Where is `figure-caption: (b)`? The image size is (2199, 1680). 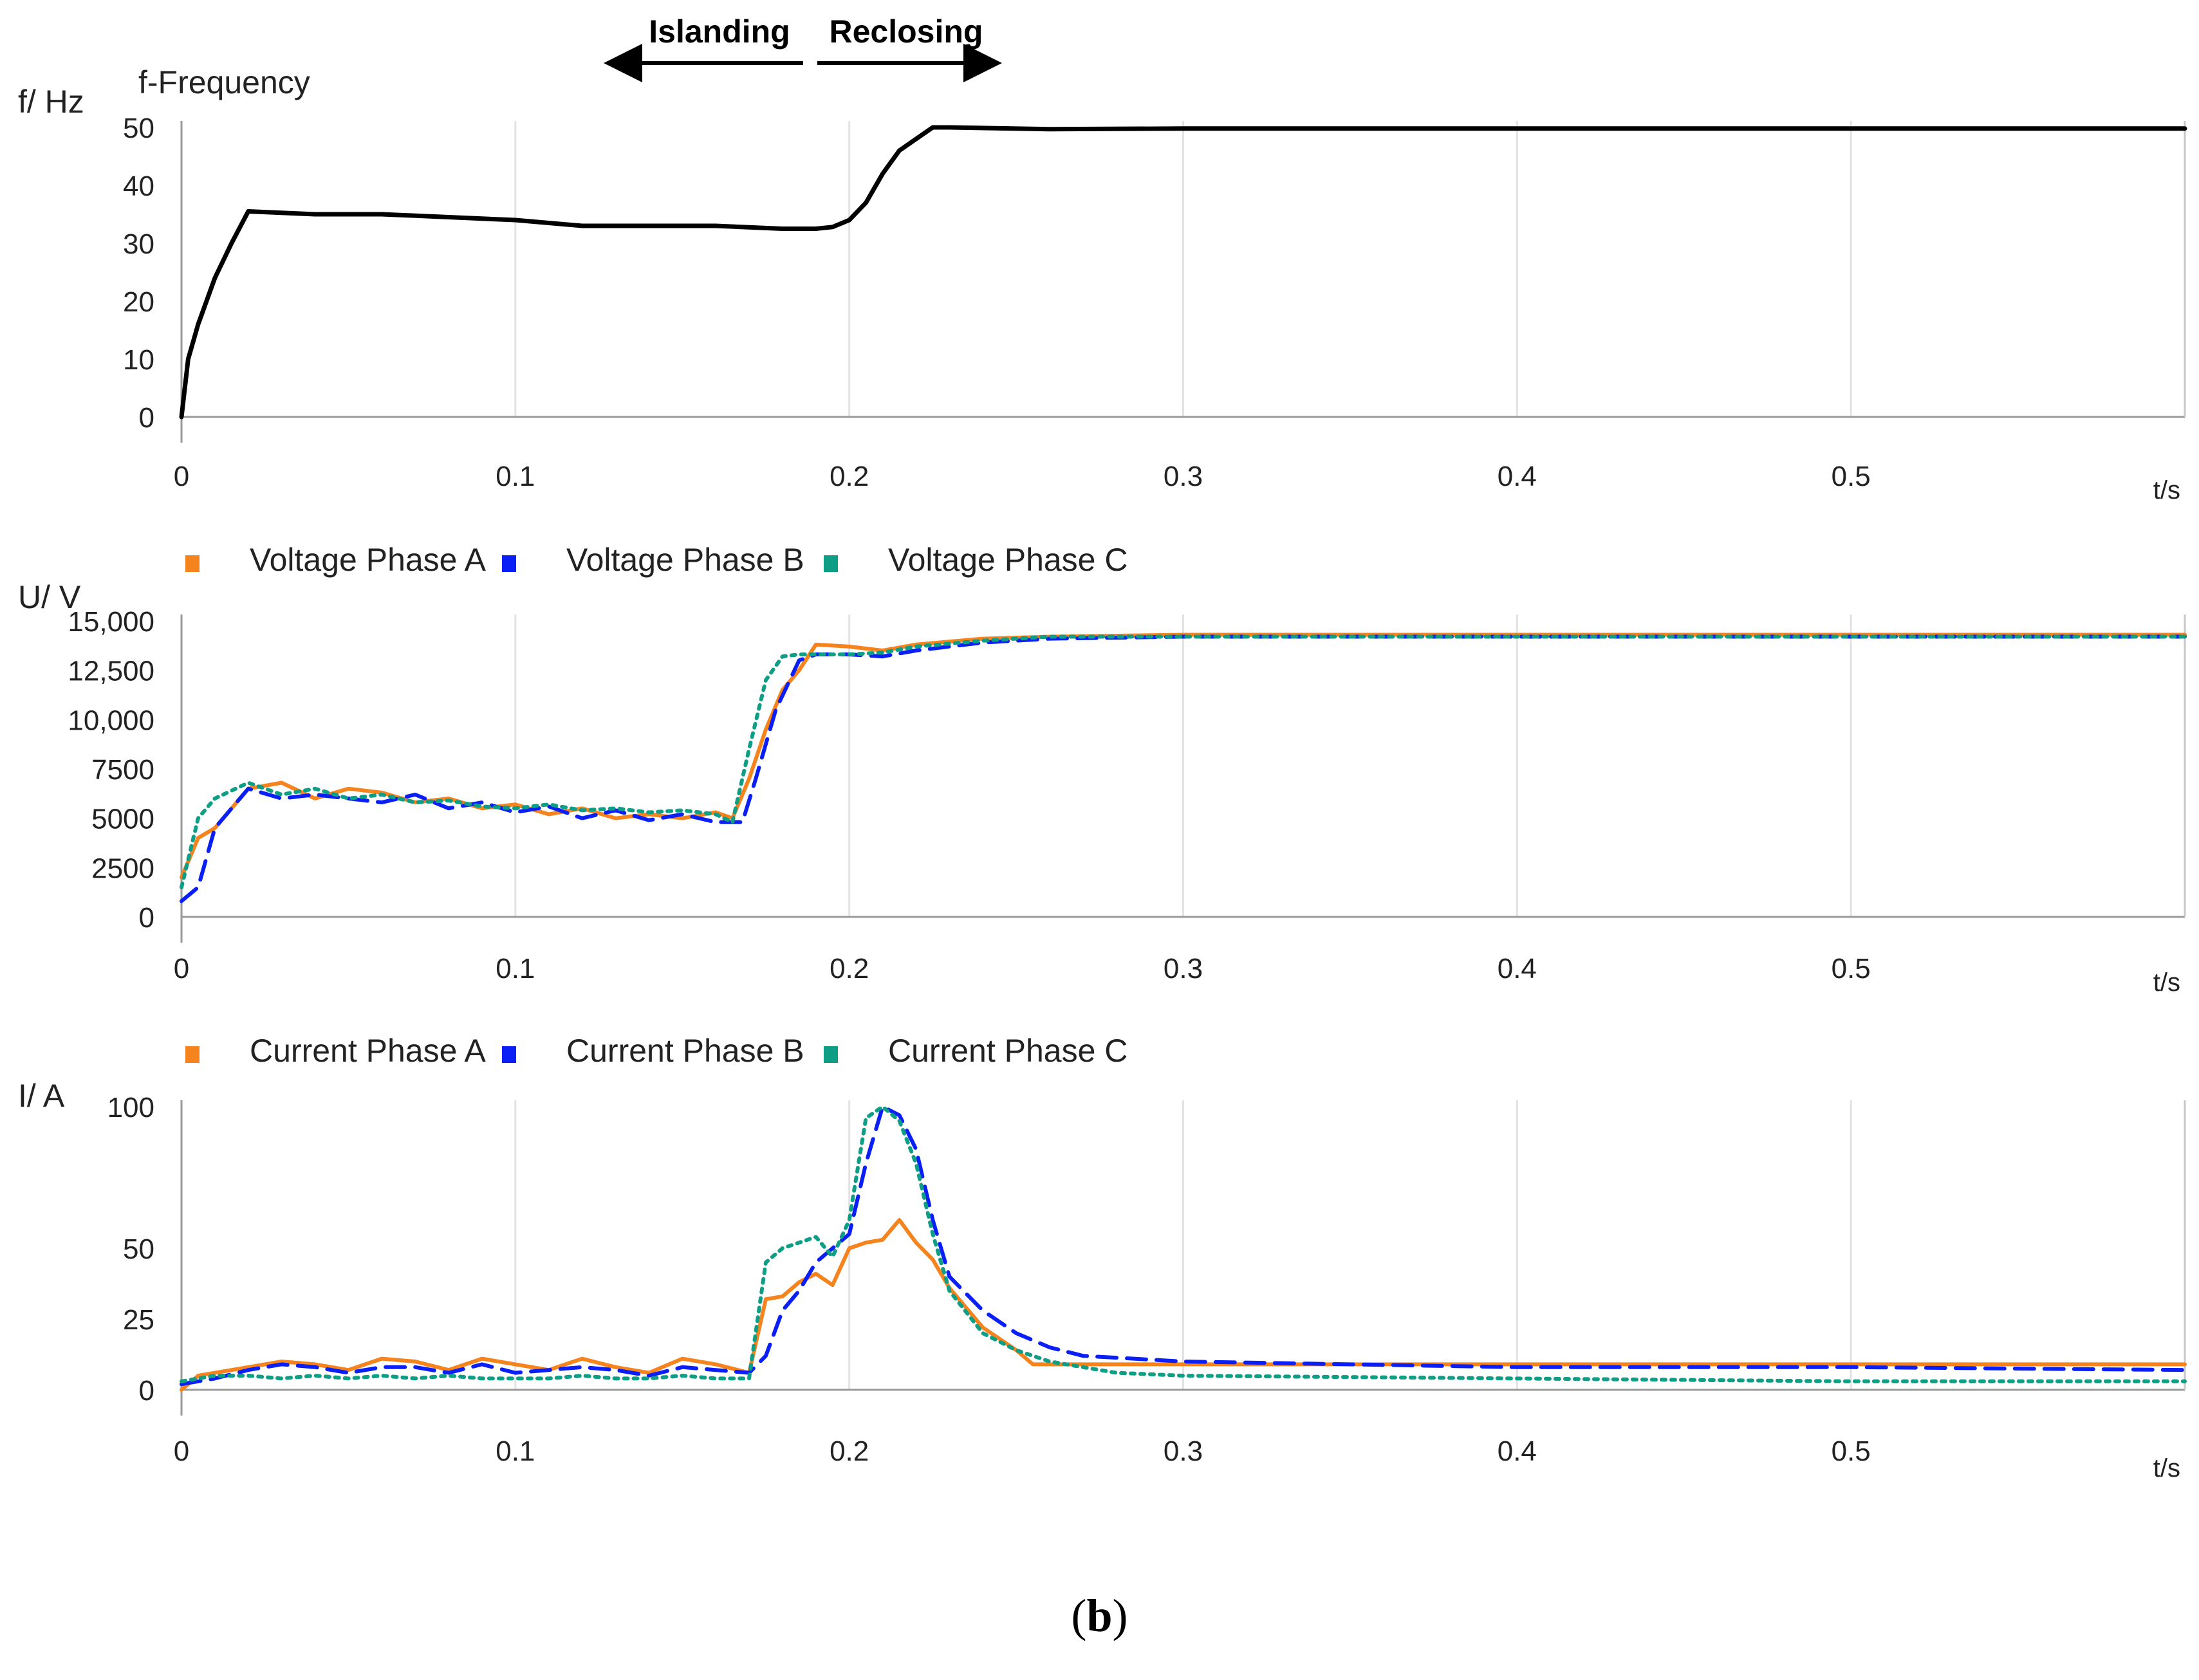 figure-caption: (b) is located at coordinates (1099, 1615).